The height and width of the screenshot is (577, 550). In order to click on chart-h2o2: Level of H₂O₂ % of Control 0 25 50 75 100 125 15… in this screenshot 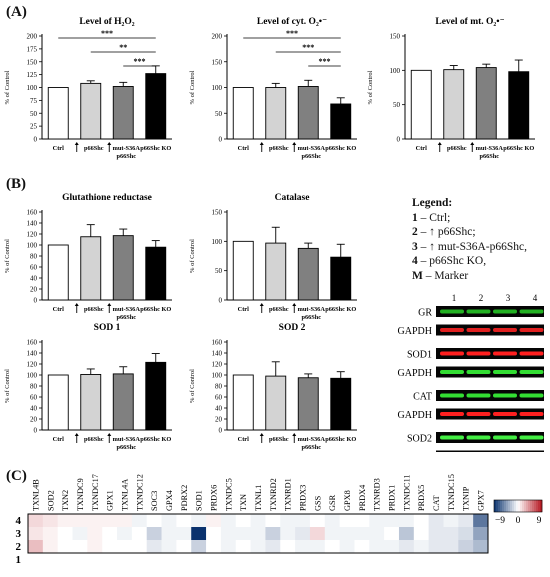, I will do `click(88, 88)`.